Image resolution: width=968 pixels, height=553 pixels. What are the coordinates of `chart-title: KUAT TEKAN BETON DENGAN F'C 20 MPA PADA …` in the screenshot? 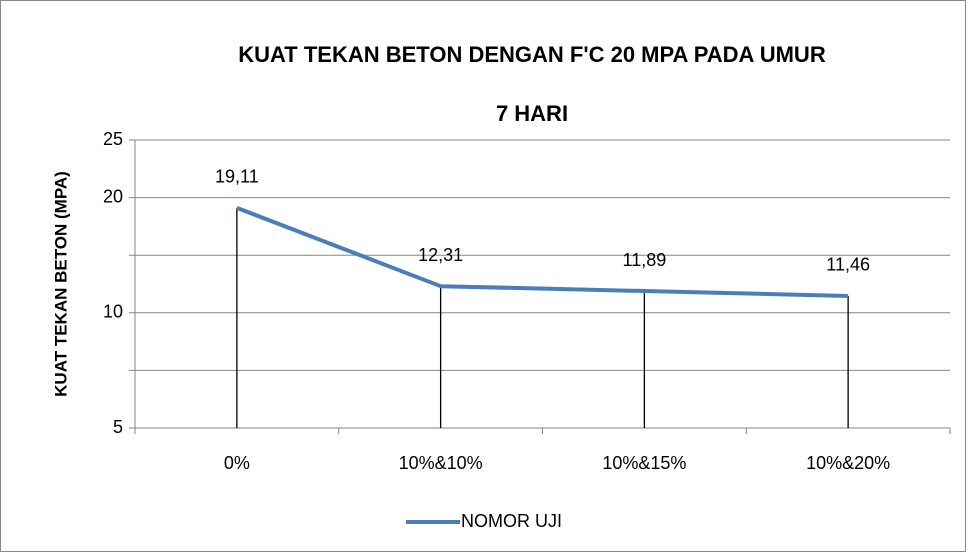 It's located at (532, 54).